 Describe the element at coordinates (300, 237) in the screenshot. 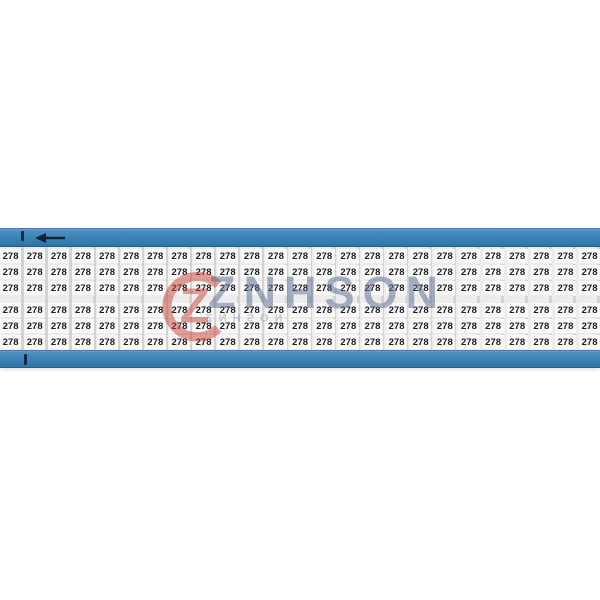

I see `card-top-band` at that location.